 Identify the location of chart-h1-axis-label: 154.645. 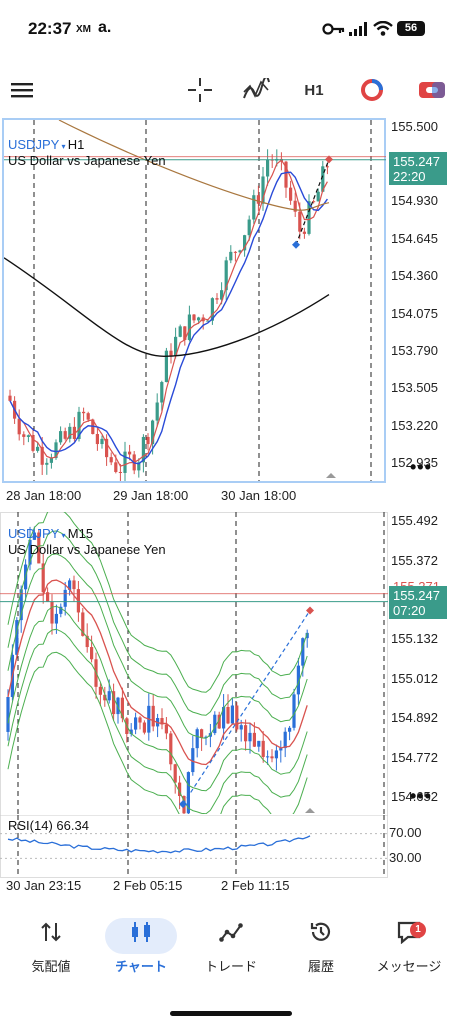
(414, 238).